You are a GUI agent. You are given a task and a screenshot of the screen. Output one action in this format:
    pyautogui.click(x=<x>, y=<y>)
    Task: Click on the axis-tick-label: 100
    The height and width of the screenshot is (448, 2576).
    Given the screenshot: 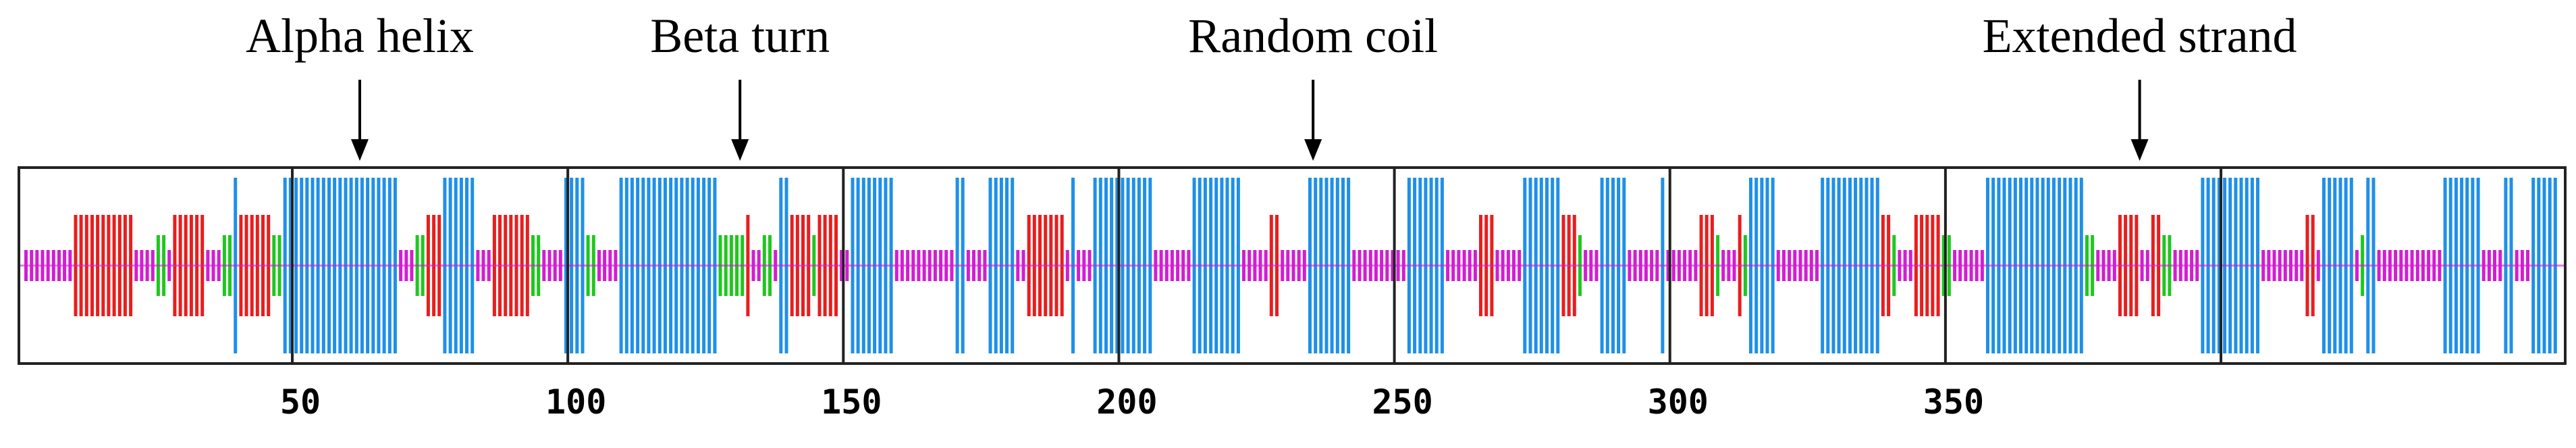 What is the action you would take?
    pyautogui.click(x=576, y=402)
    